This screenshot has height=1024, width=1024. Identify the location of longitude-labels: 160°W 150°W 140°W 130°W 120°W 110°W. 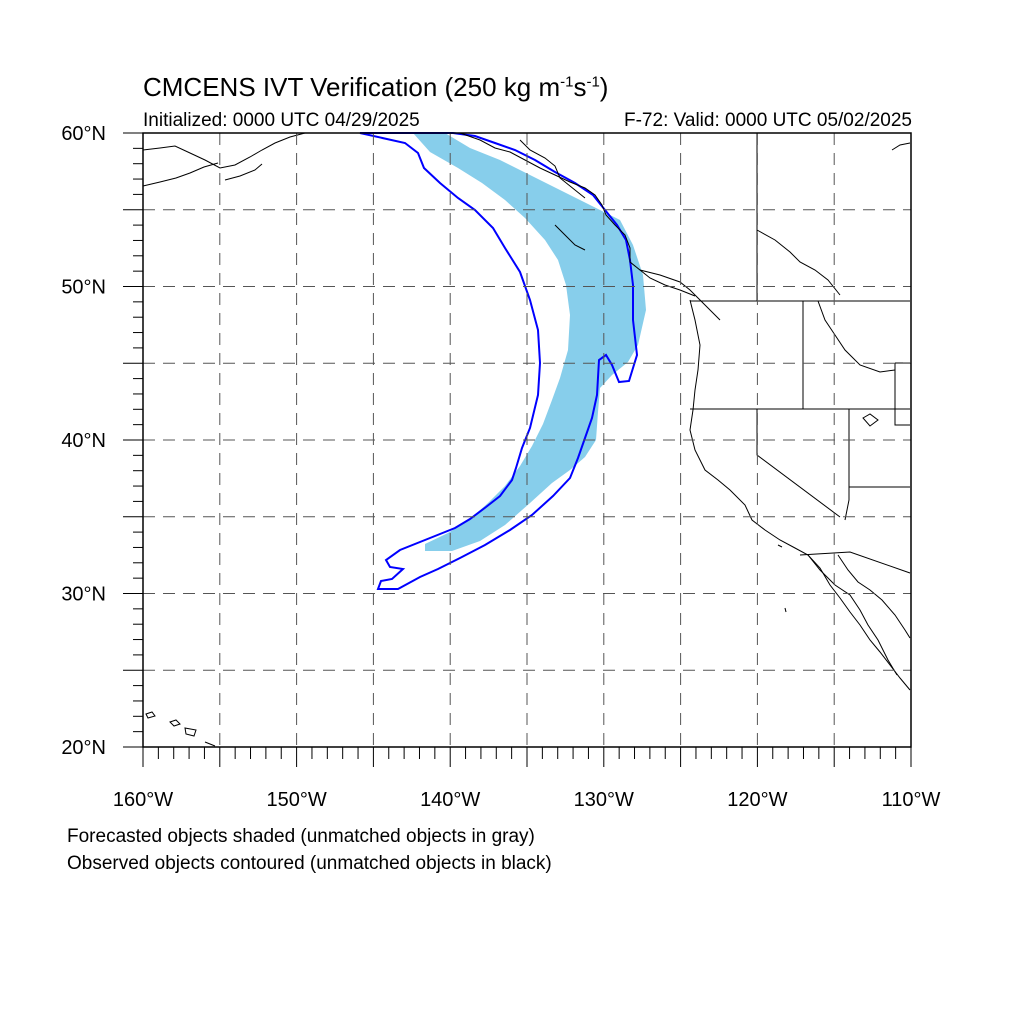
(527, 800).